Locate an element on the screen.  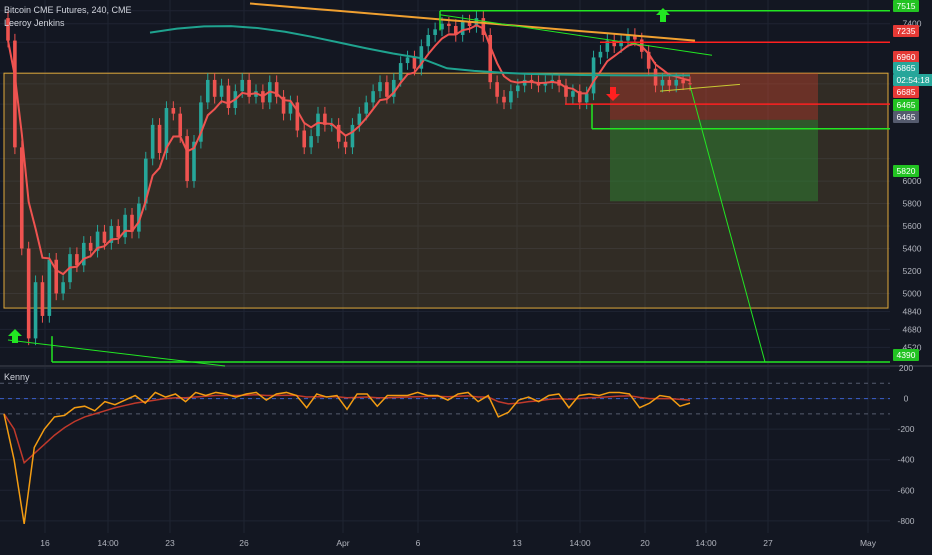
price-tag-label-7: 6465 is located at coordinates (906, 117).